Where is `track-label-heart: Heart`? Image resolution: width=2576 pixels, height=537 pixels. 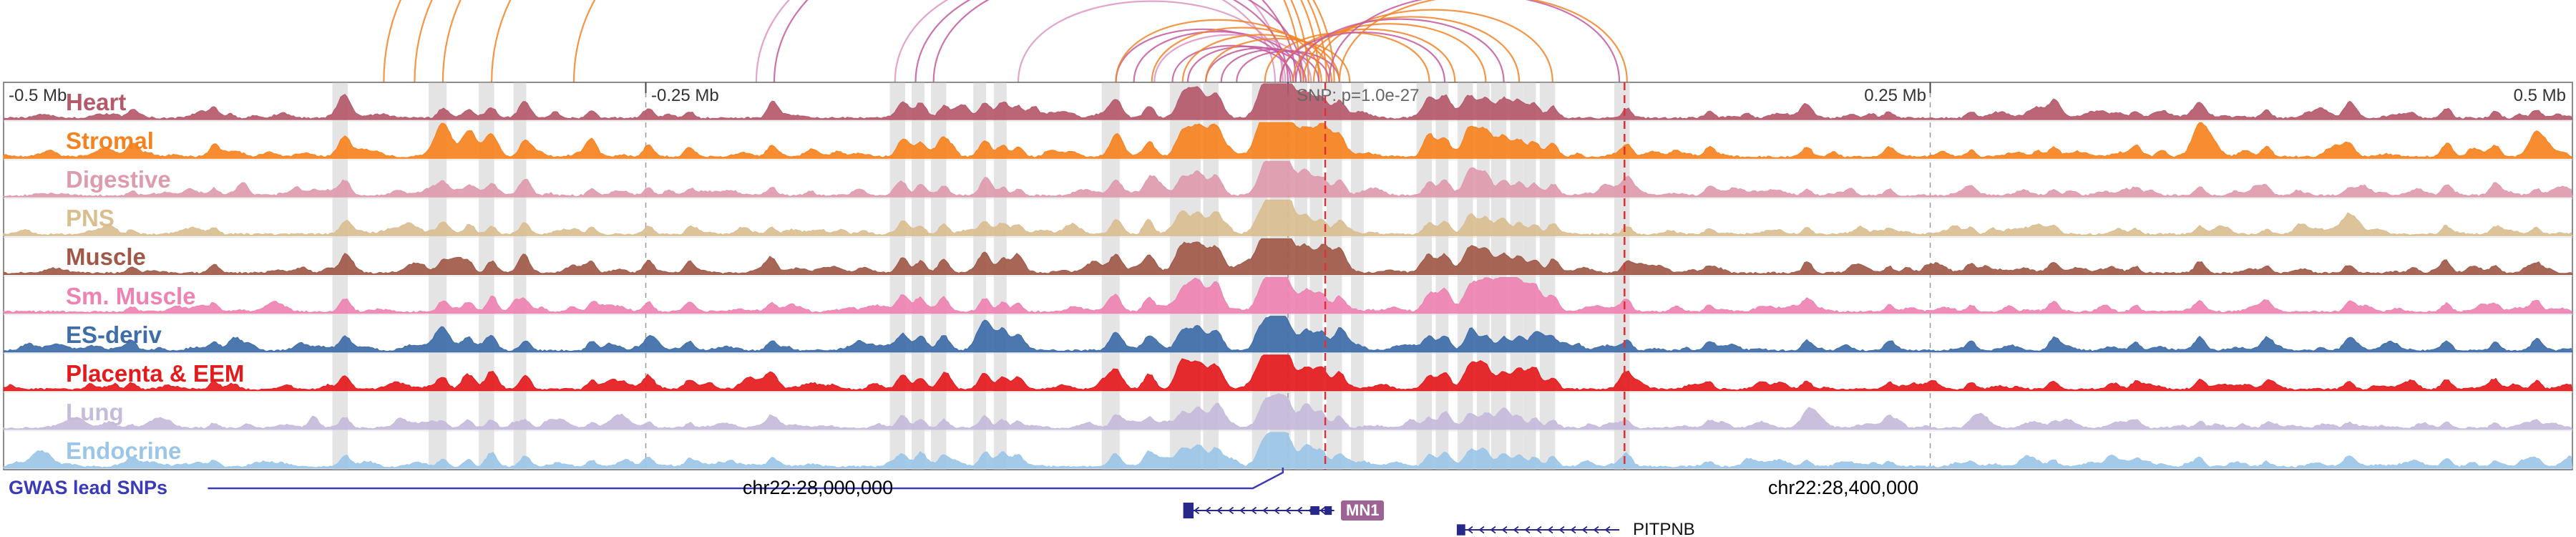 track-label-heart: Heart is located at coordinates (96, 102).